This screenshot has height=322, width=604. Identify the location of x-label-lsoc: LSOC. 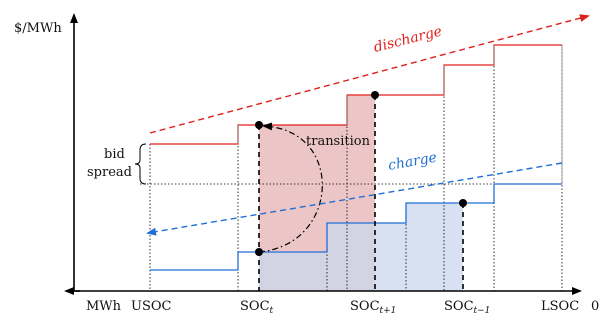
(560, 306).